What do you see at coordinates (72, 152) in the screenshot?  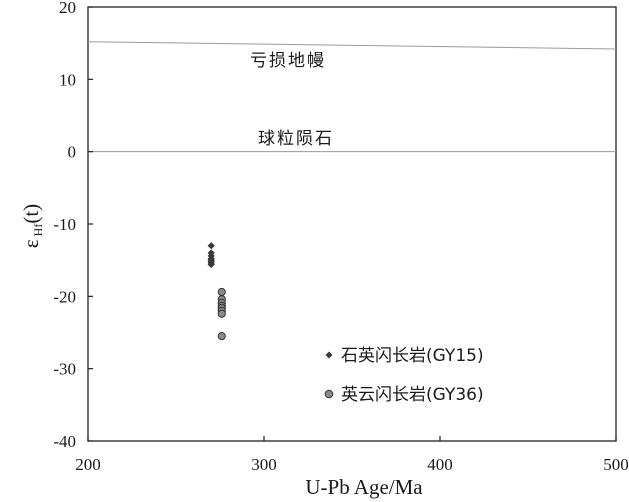 I see `y-tick-label: 0` at bounding box center [72, 152].